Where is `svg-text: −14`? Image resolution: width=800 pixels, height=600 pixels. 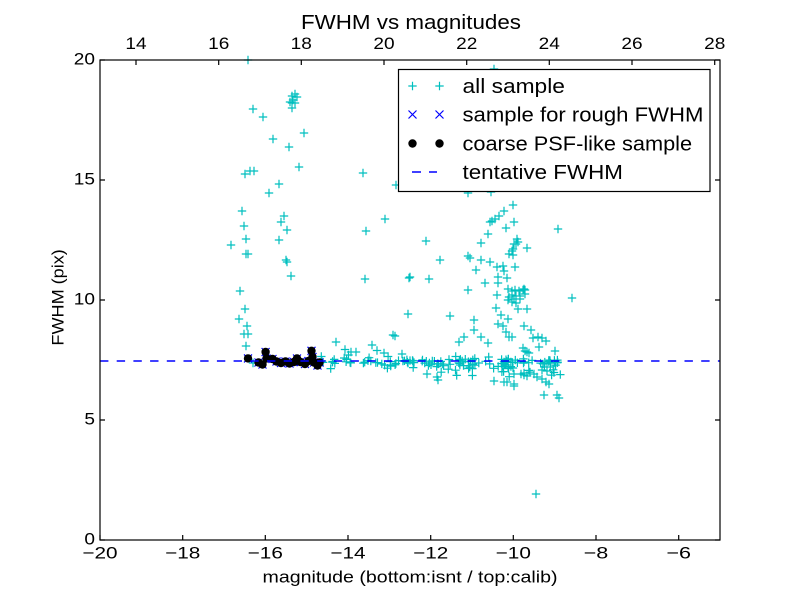
svg-text: −14 is located at coordinates (347, 553).